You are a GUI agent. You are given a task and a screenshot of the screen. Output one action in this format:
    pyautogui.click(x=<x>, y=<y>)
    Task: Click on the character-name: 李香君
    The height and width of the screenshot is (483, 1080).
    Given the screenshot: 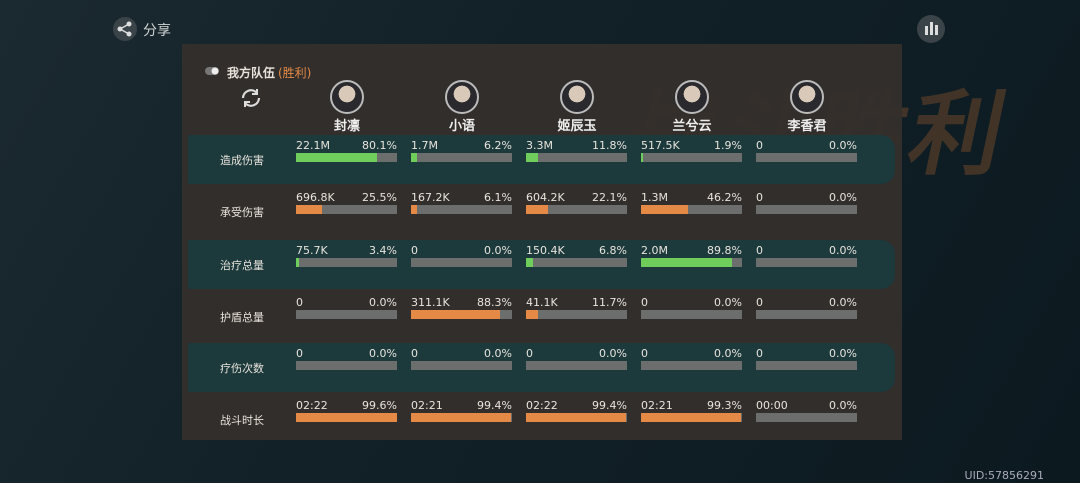 What is the action you would take?
    pyautogui.click(x=807, y=126)
    